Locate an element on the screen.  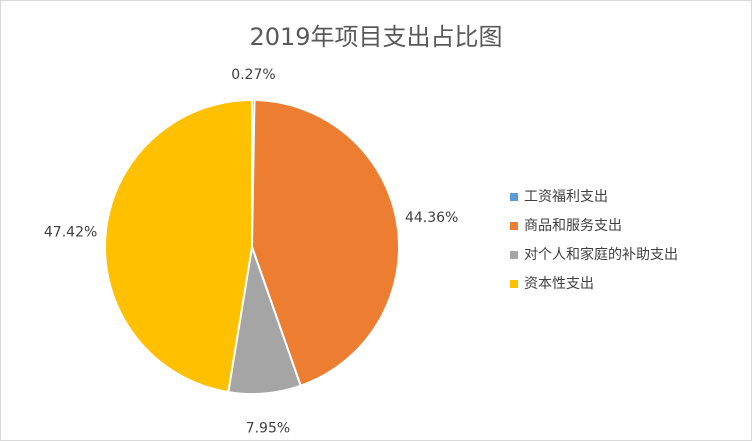
chart-title: 2019年项目支出占比图 is located at coordinates (375, 37).